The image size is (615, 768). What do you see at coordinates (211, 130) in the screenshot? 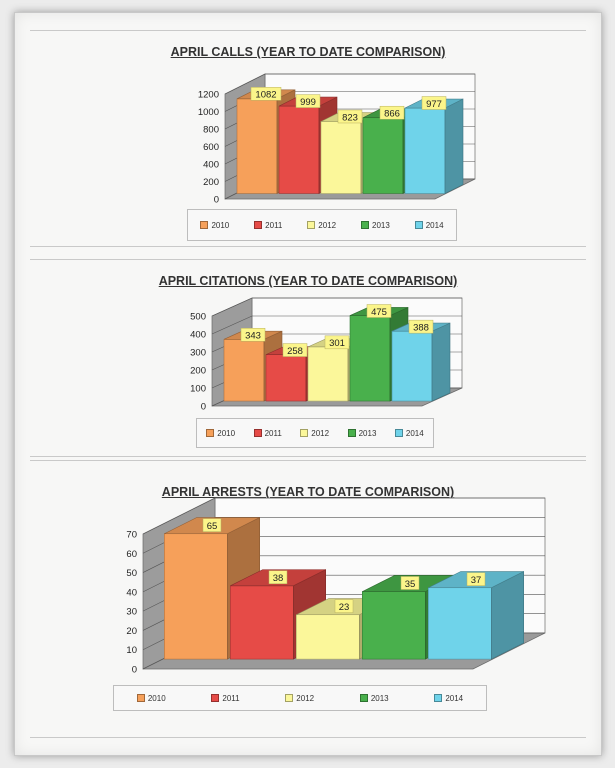
I see `y-tick-label: 800` at bounding box center [211, 130].